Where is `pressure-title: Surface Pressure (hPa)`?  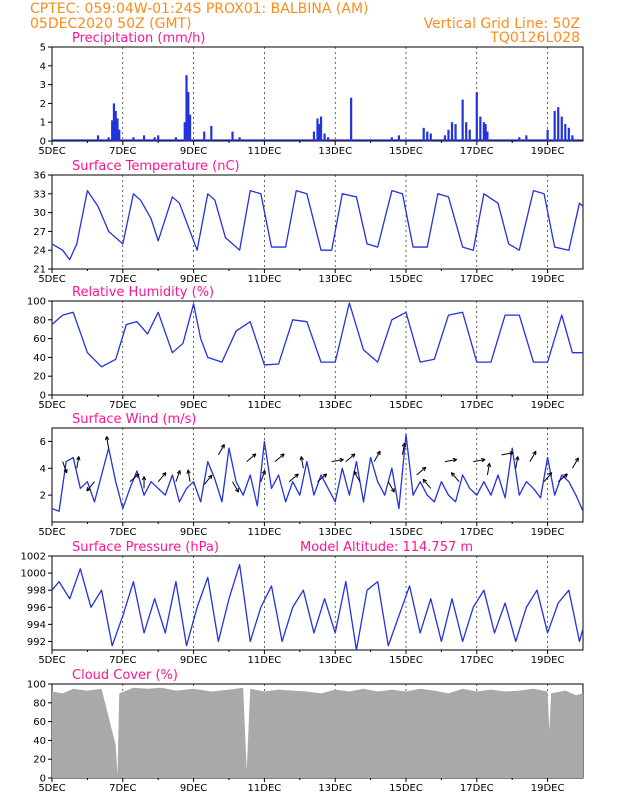 pressure-title: Surface Pressure (hPa) is located at coordinates (145, 547).